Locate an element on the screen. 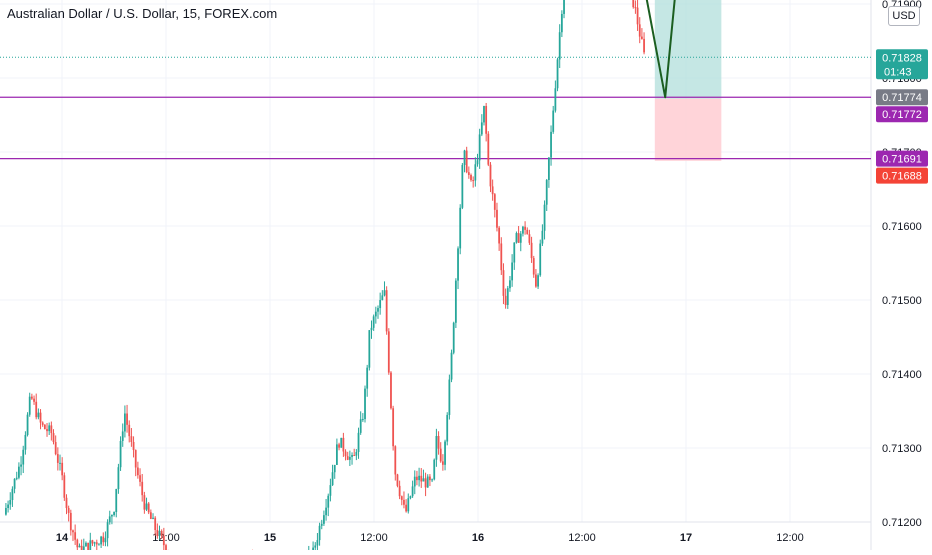 This screenshot has height=555, width=932. x-tick-label: 12:00 is located at coordinates (790, 538).